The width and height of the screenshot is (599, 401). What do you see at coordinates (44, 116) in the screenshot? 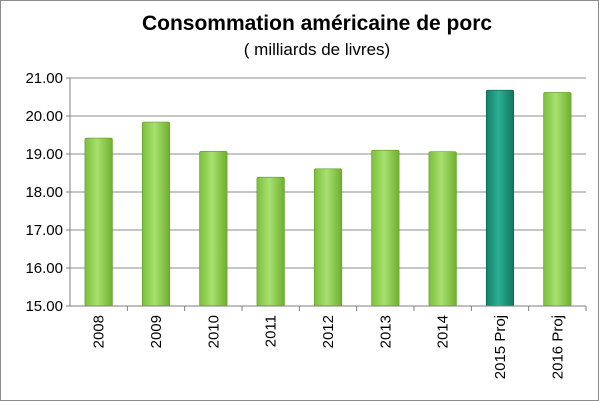
I see `y-tick-label: 20.00` at bounding box center [44, 116].